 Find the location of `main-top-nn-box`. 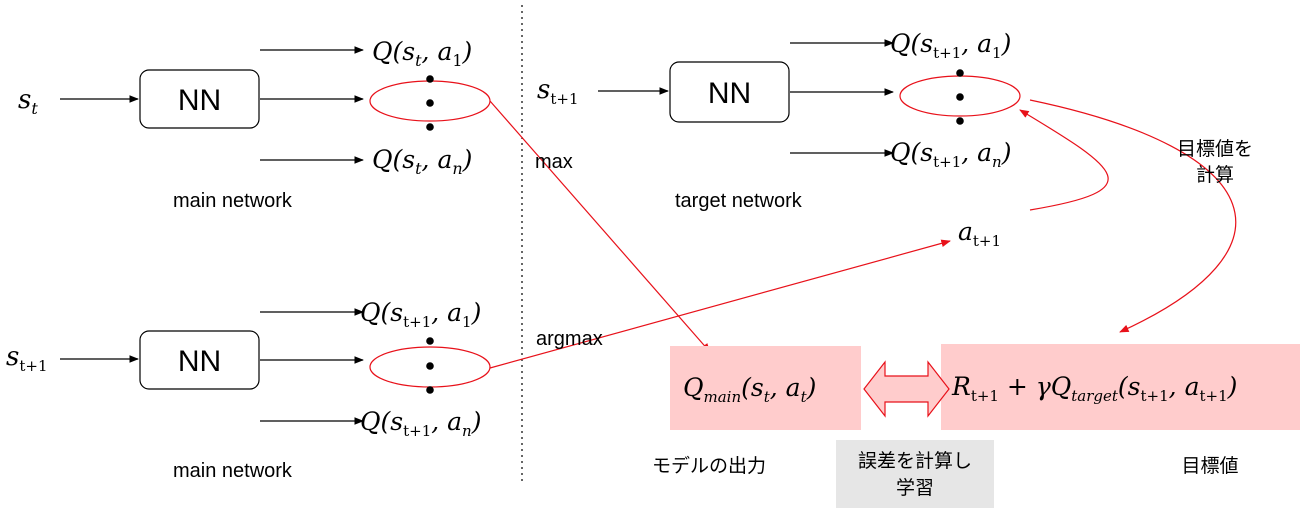

main-top-nn-box is located at coordinates (199, 99).